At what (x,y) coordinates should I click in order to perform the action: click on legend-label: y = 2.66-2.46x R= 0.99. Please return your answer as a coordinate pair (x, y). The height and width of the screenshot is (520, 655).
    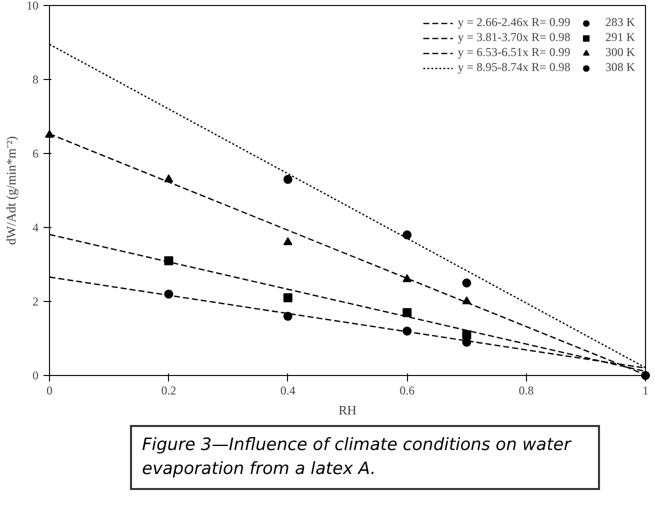
    Looking at the image, I should click on (514, 22).